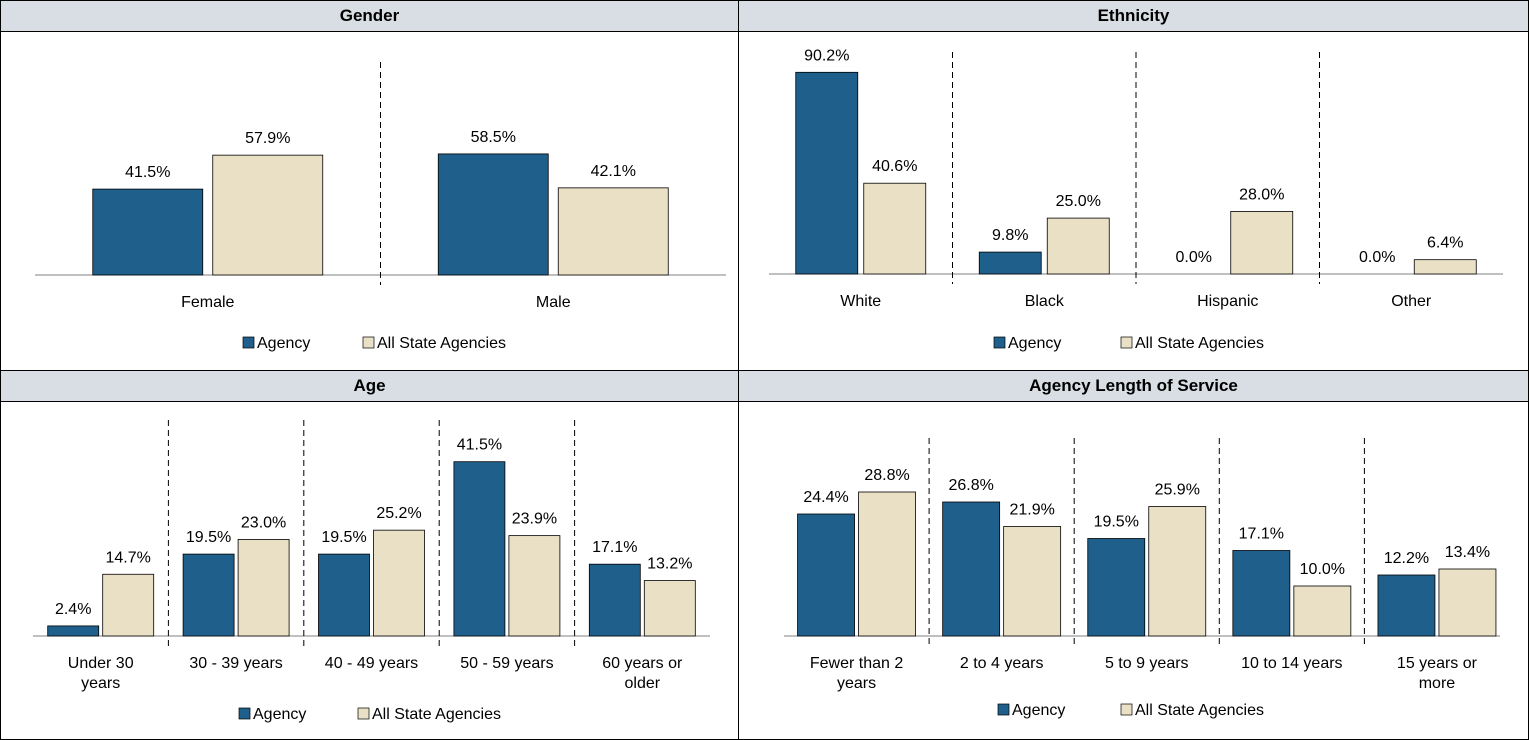 This screenshot has width=1529, height=740. I want to click on data-label: 9.8%, so click(1010, 235).